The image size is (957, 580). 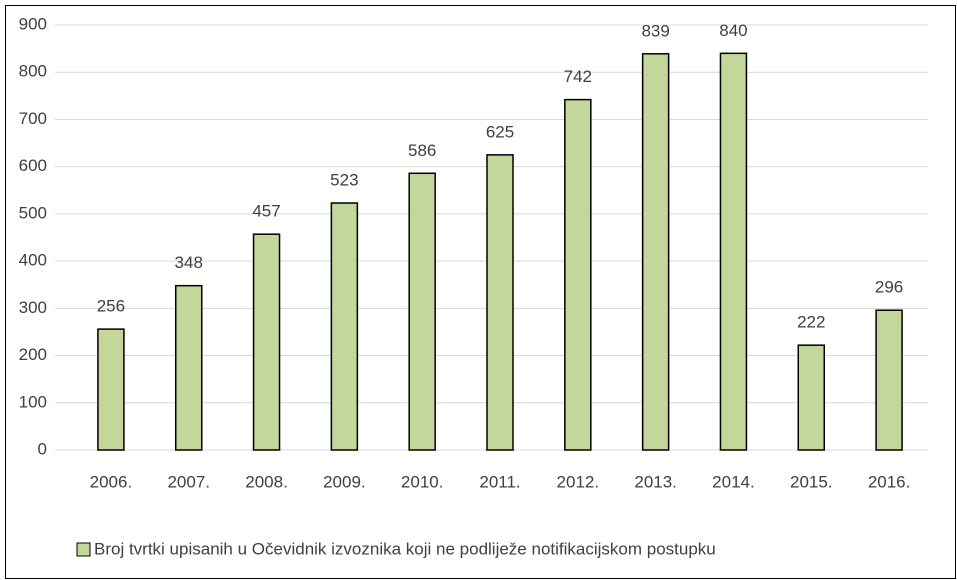 What do you see at coordinates (655, 481) in the screenshot?
I see `x-tick-label: 2013.` at bounding box center [655, 481].